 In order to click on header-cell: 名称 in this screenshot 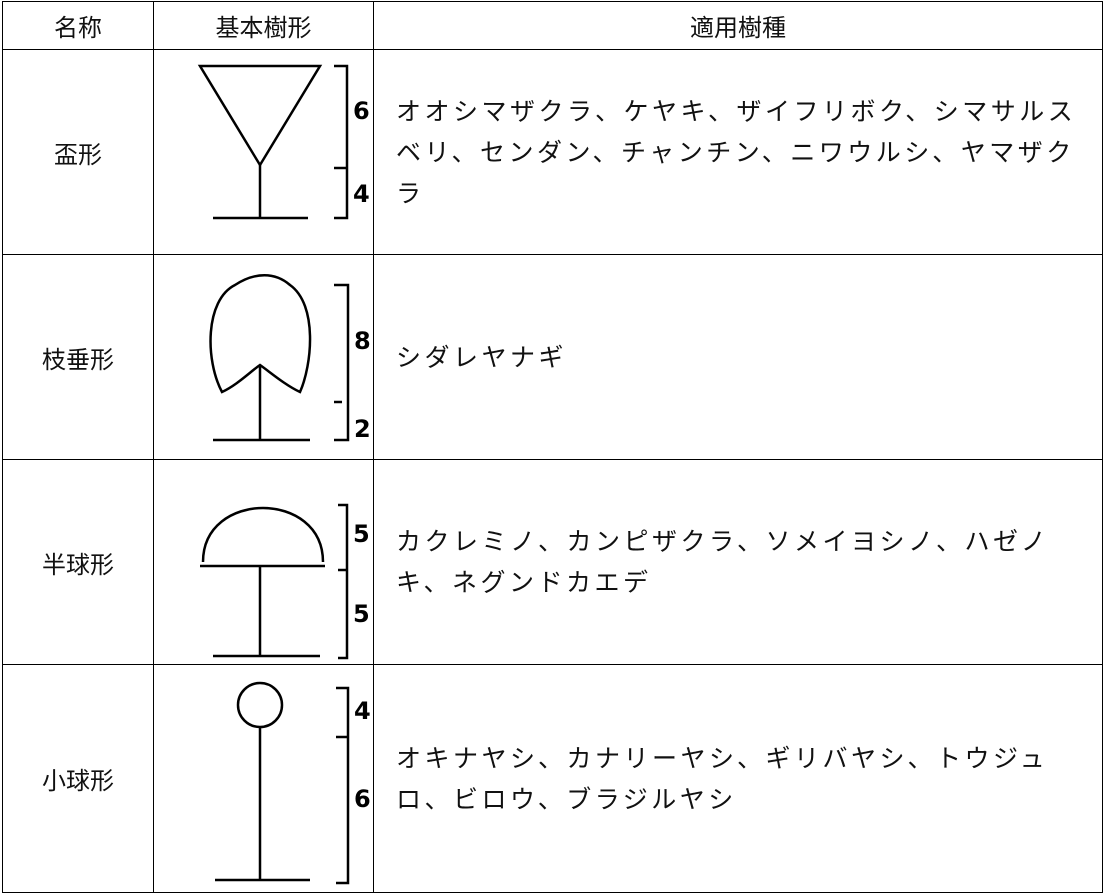, I will do `click(78, 25)`.